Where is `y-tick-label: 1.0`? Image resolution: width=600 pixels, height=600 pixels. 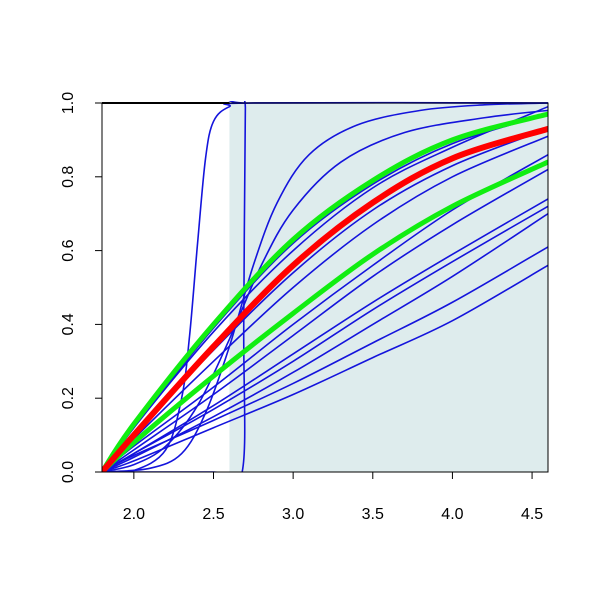
y-tick-label: 1.0 is located at coordinates (68, 103).